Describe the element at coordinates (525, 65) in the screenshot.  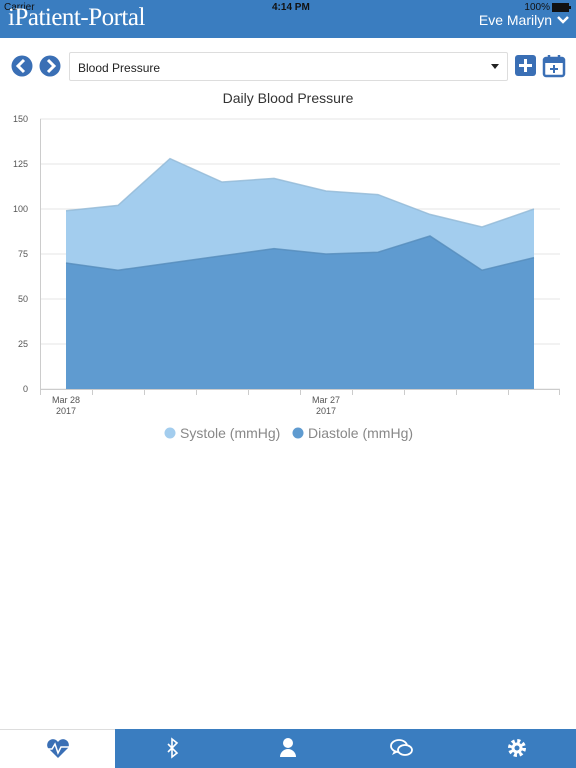
I see `add-button` at that location.